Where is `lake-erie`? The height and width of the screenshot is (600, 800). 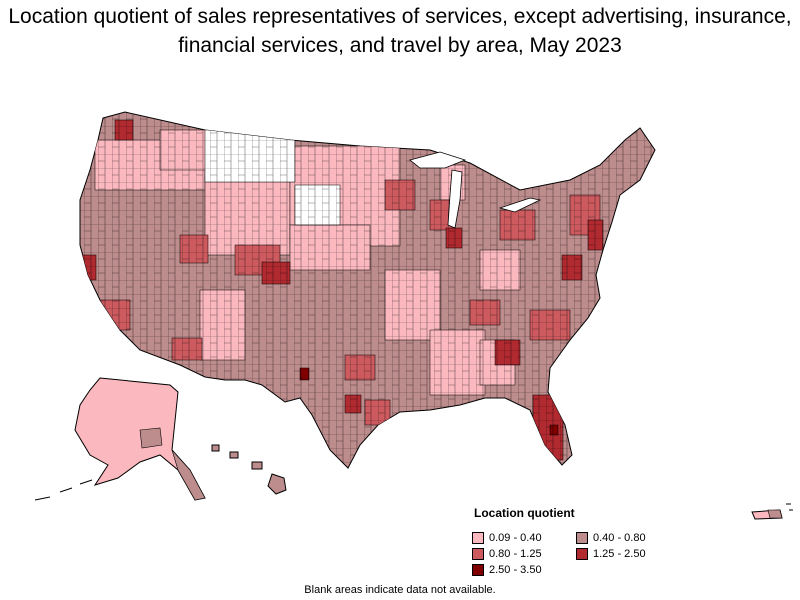
lake-erie is located at coordinates (520, 205).